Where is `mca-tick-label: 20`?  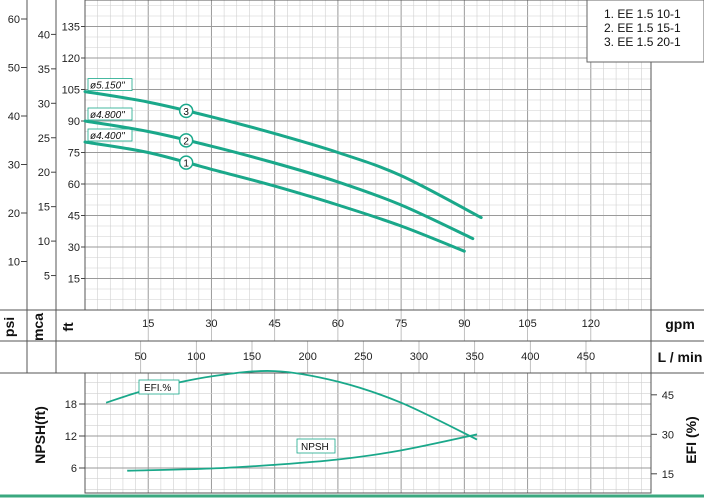
mca-tick-label: 20 is located at coordinates (44, 173).